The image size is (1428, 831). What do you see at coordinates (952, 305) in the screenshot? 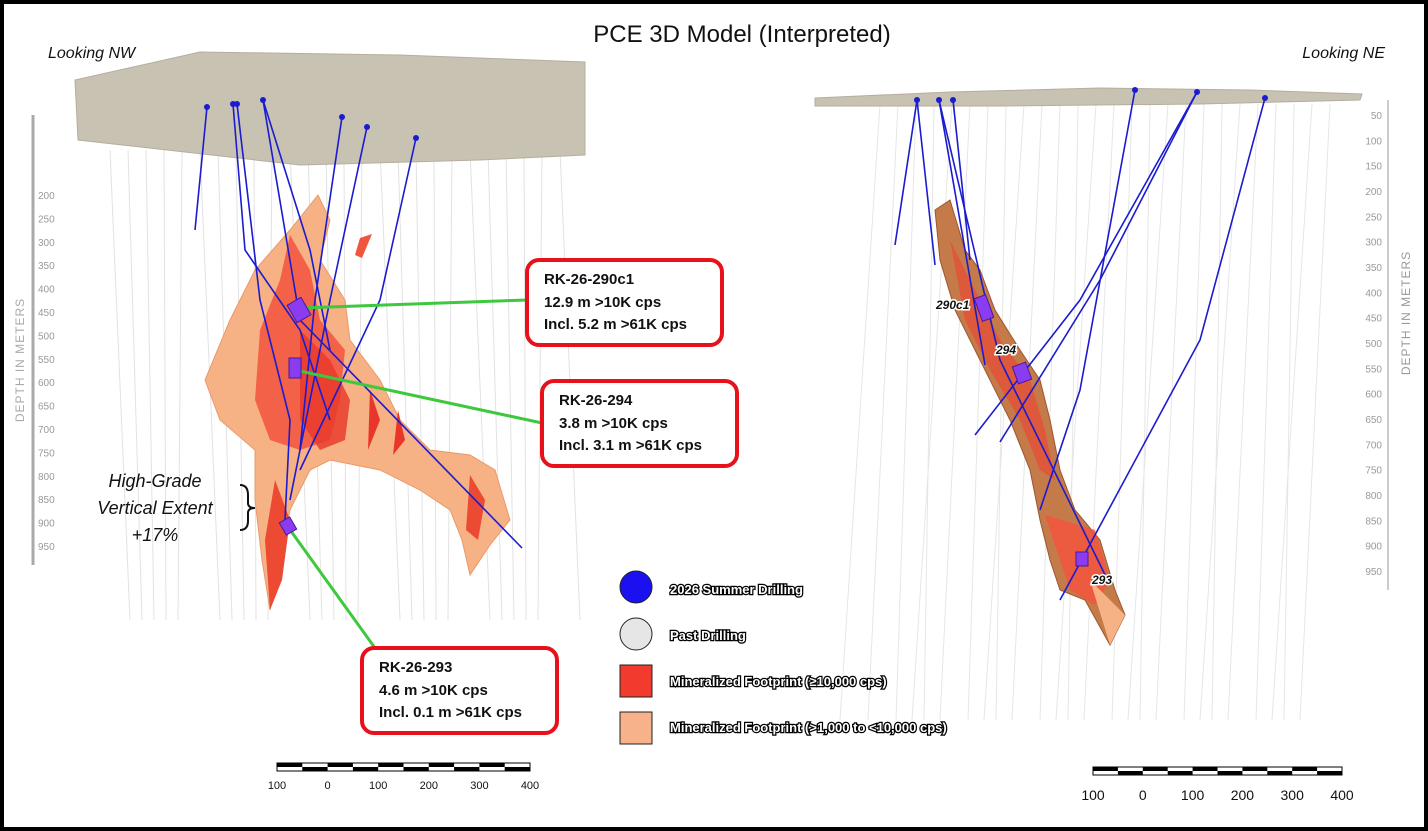
I see `hole-label: 290c1` at bounding box center [952, 305].